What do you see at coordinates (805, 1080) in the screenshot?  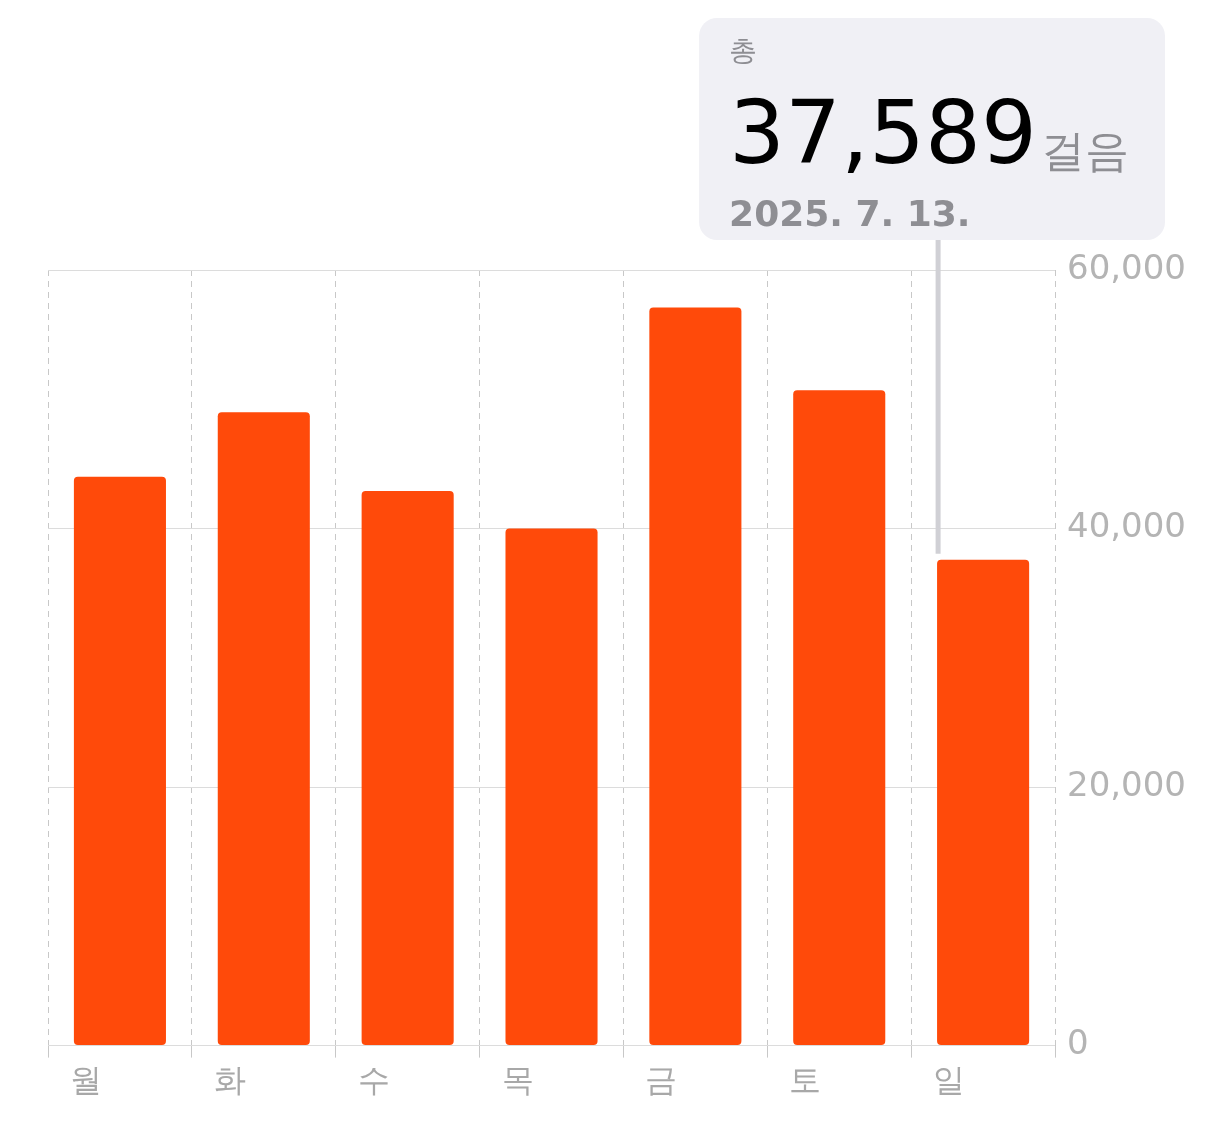 I see `x-tick-label: 토` at bounding box center [805, 1080].